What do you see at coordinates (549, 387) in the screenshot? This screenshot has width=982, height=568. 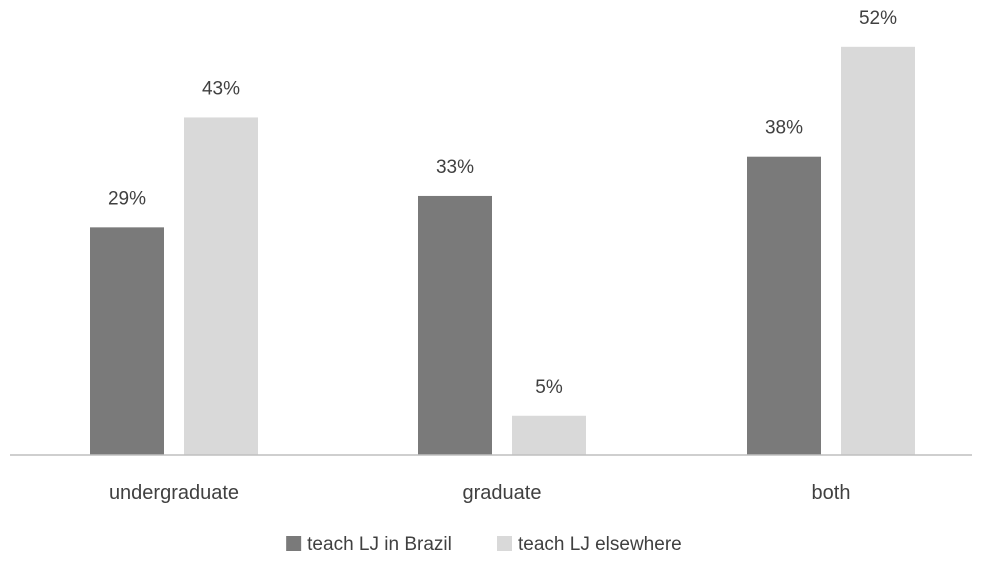 I see `data-label-graduate-series-2: 5%` at bounding box center [549, 387].